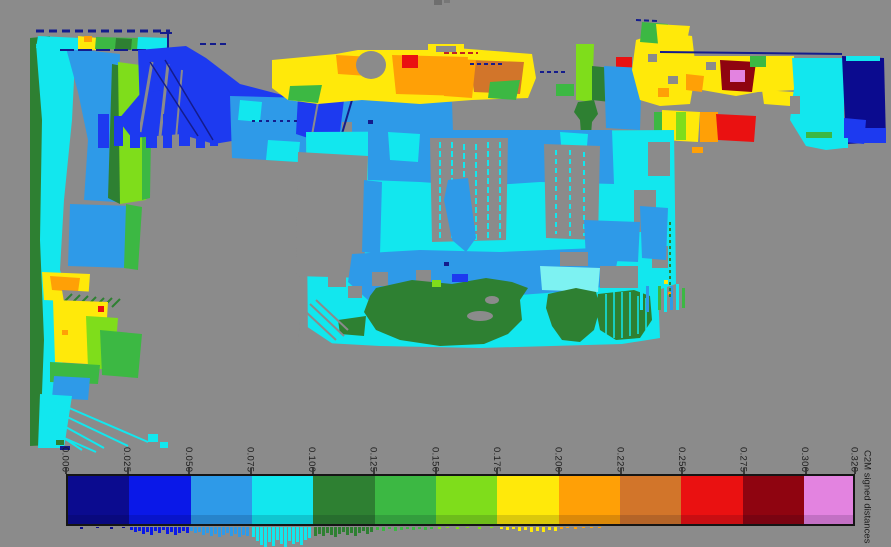 The width and height of the screenshot is (891, 547). What do you see at coordinates (619, 451) in the screenshot?
I see `colorbar-tick-label: 0.225` at bounding box center [619, 451].